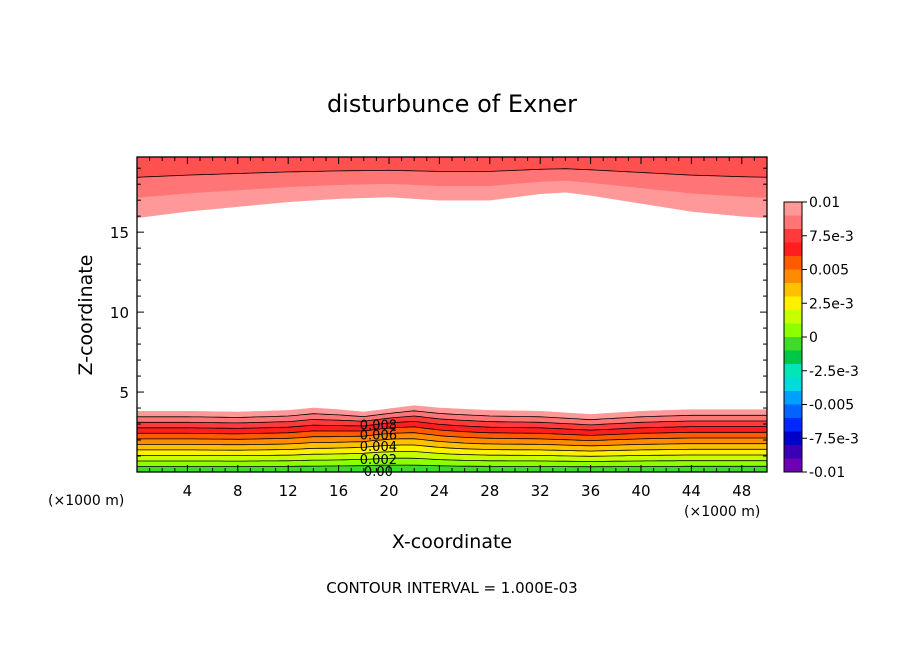 This screenshot has width=904, height=654. Describe the element at coordinates (829, 271) in the screenshot. I see `colorbar-label: 0.005` at that location.